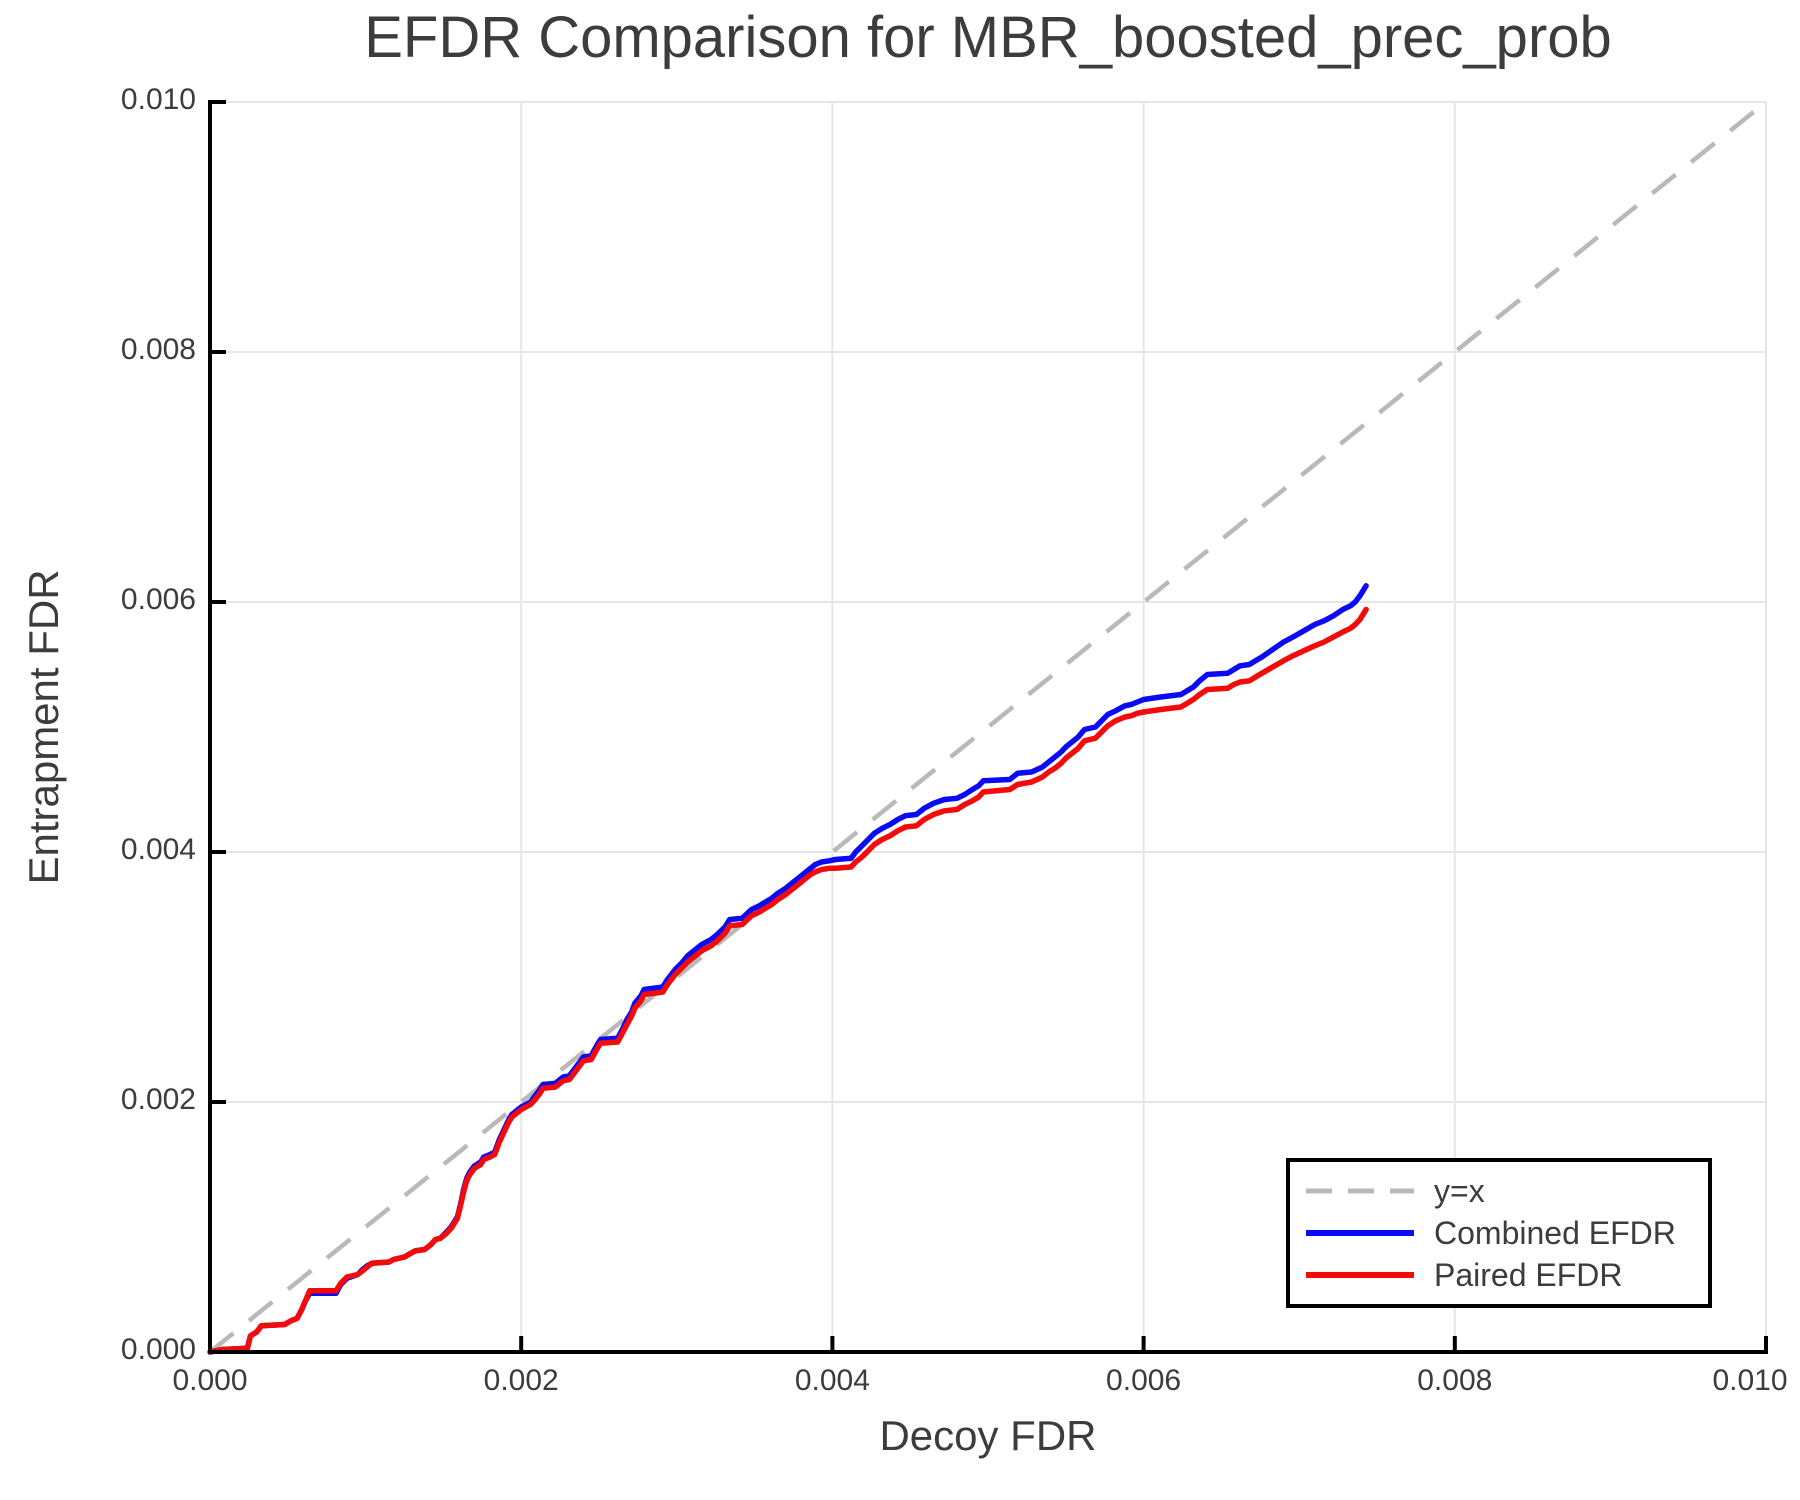  Describe the element at coordinates (1506, 1191) in the screenshot. I see `legend-item: y=x` at that location.